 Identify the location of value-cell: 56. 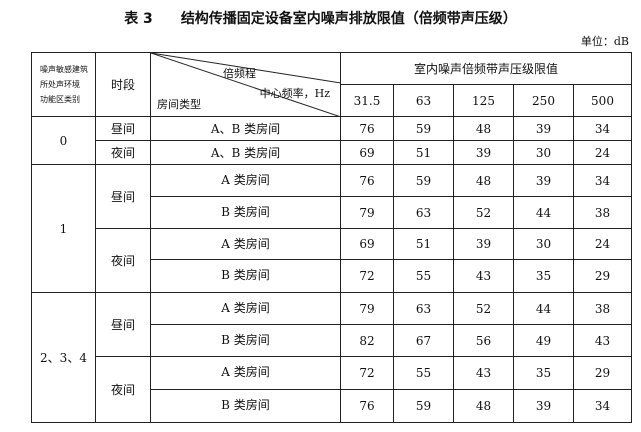
(483, 340).